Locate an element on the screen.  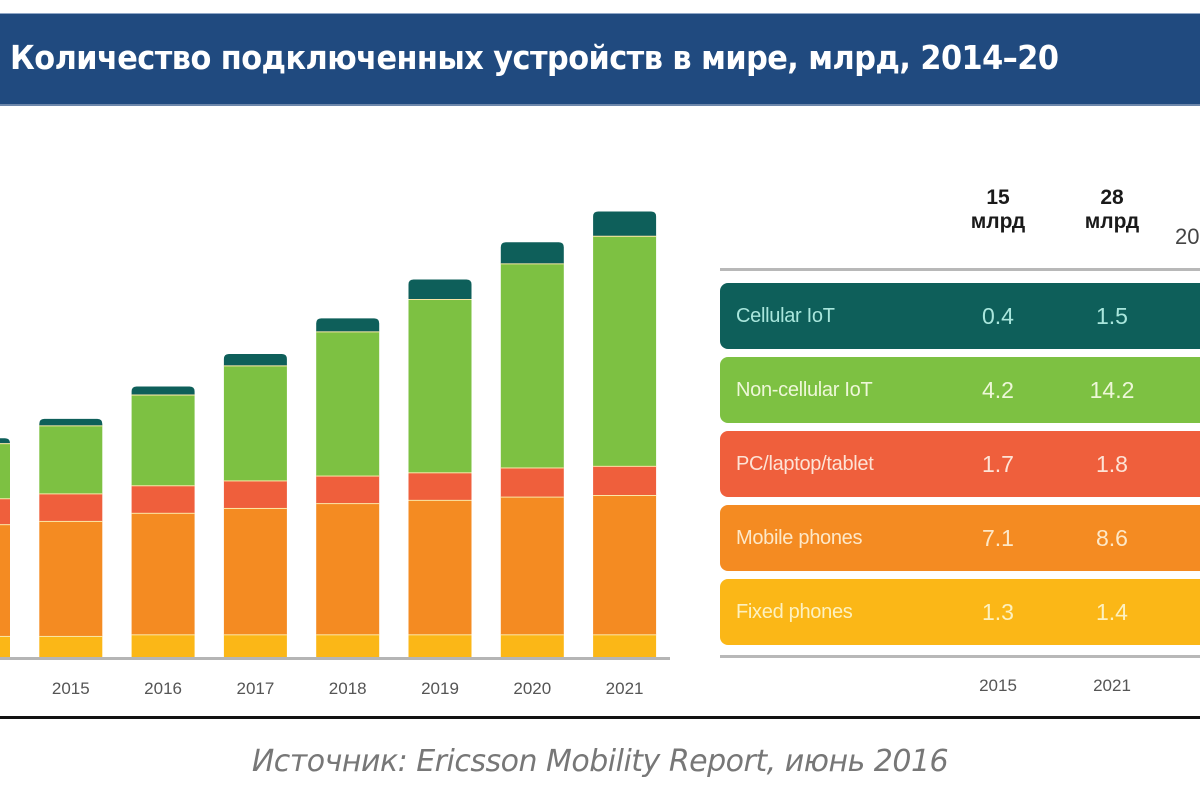
row-label: Fixed phones is located at coordinates (794, 612).